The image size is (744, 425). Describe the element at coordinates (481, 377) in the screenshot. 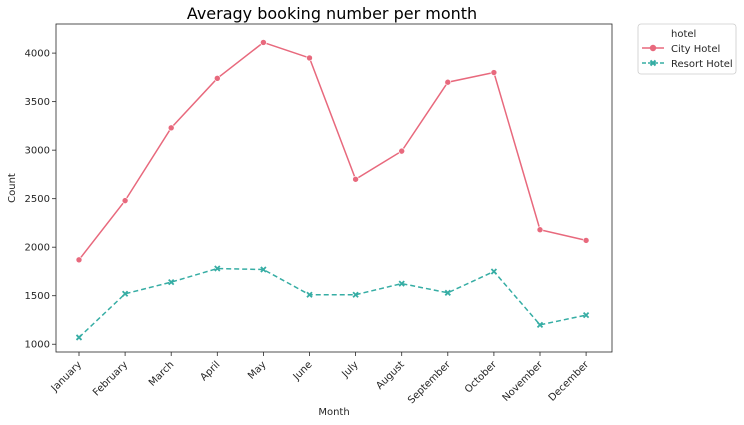

I see `x-tick-label: October` at that location.